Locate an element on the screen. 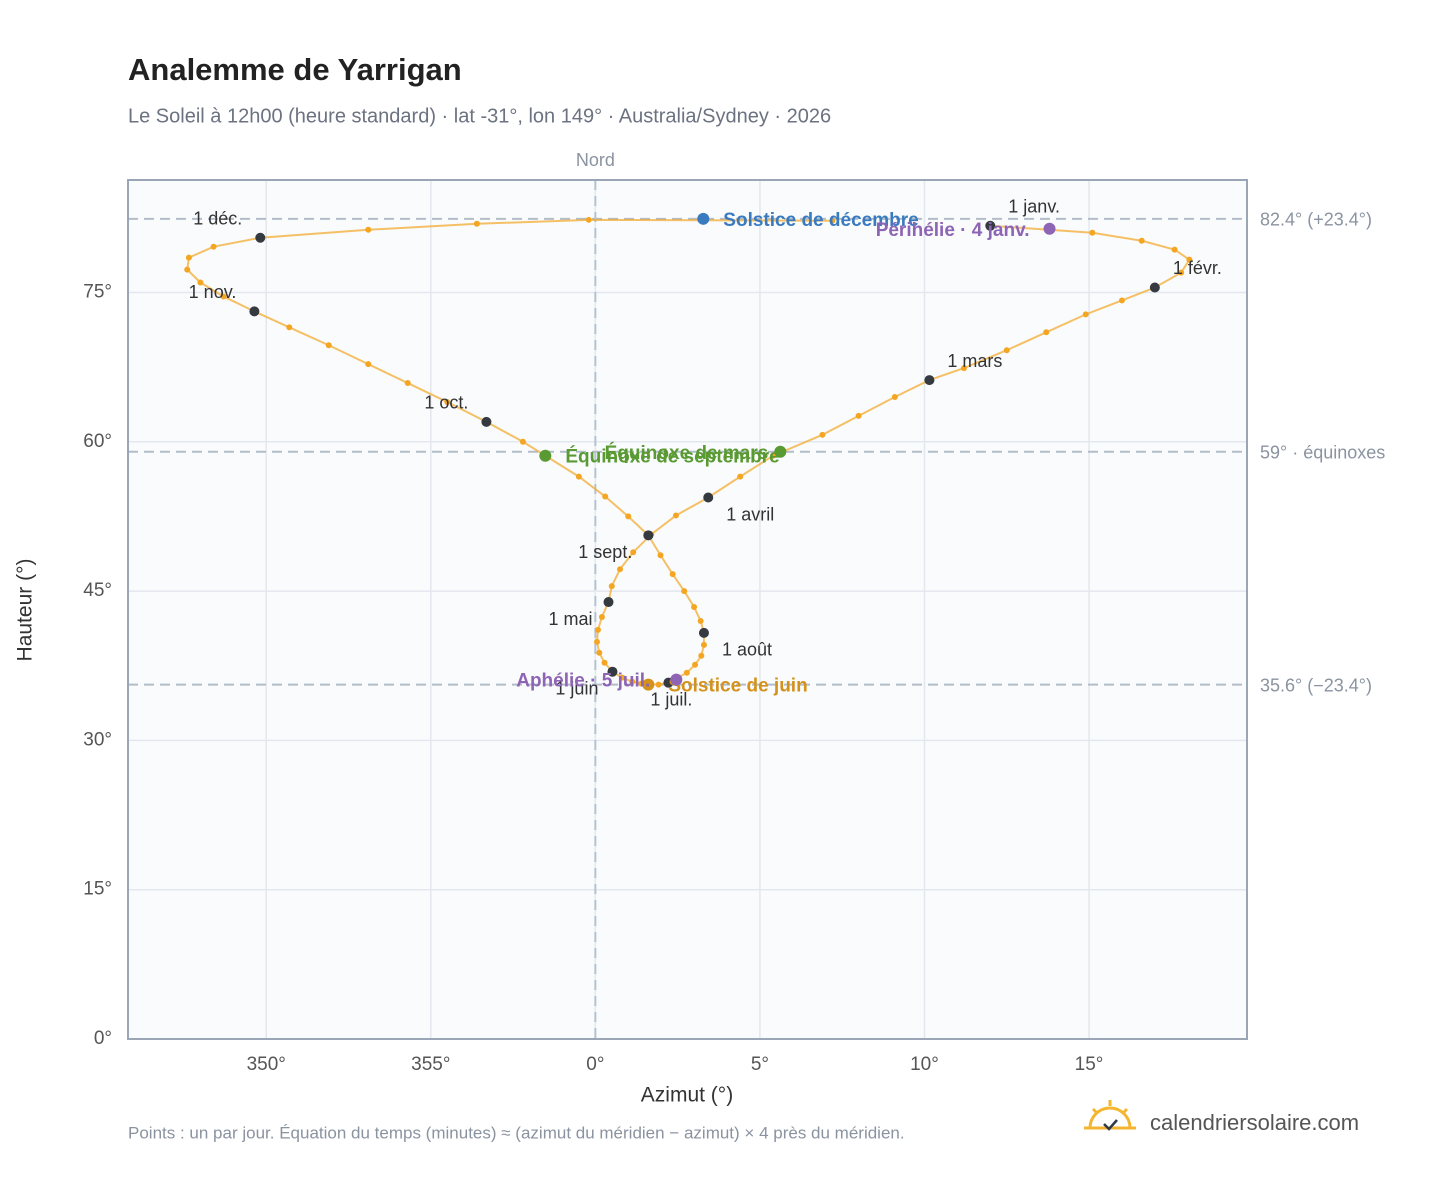 This screenshot has width=1448, height=1188. event-label: Équinoxe de septembre is located at coordinates (672, 457).